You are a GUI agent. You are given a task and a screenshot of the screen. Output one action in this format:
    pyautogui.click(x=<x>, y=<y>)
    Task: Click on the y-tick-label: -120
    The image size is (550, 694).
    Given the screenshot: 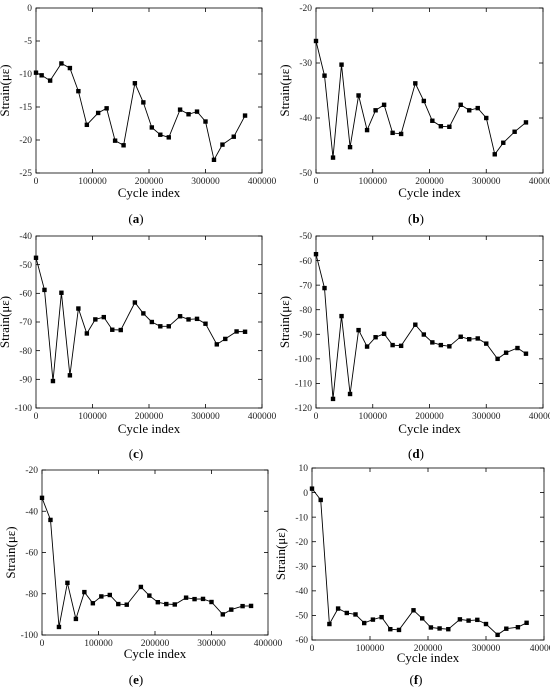 What is the action you would take?
    pyautogui.click(x=304, y=409)
    